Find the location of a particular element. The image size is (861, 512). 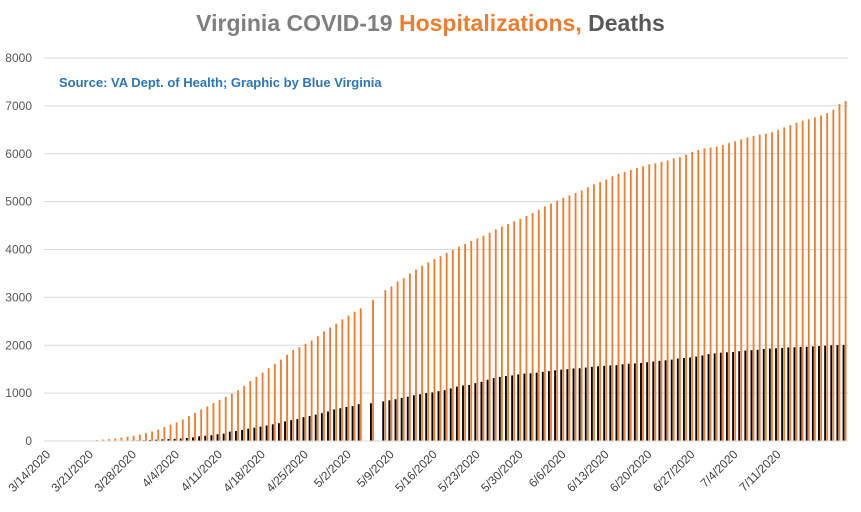

x-tick-label: 5/23/2020 is located at coordinates (459, 471).